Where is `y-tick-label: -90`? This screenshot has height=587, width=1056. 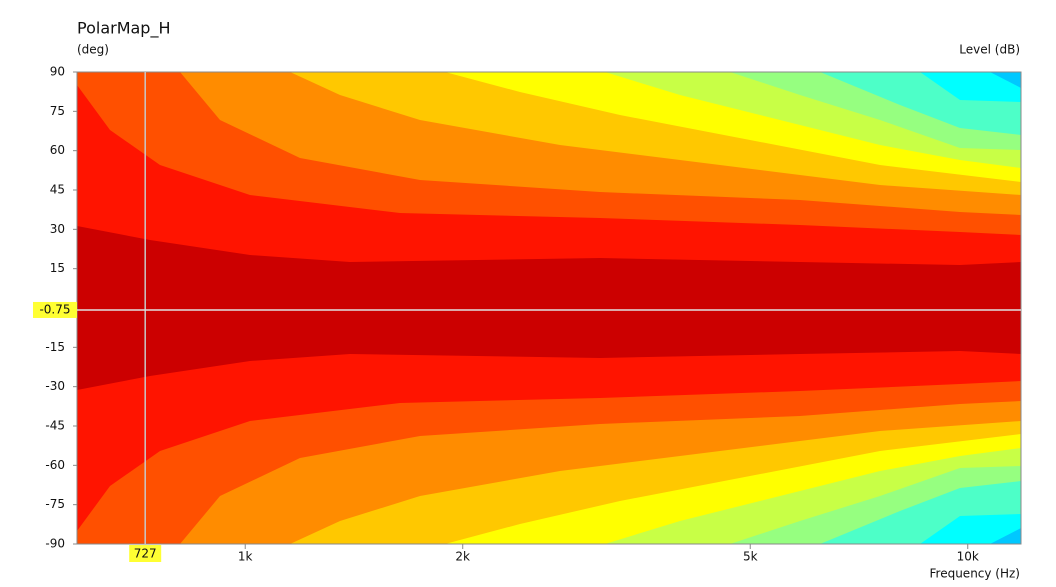
y-tick-label: -90 is located at coordinates (55, 544).